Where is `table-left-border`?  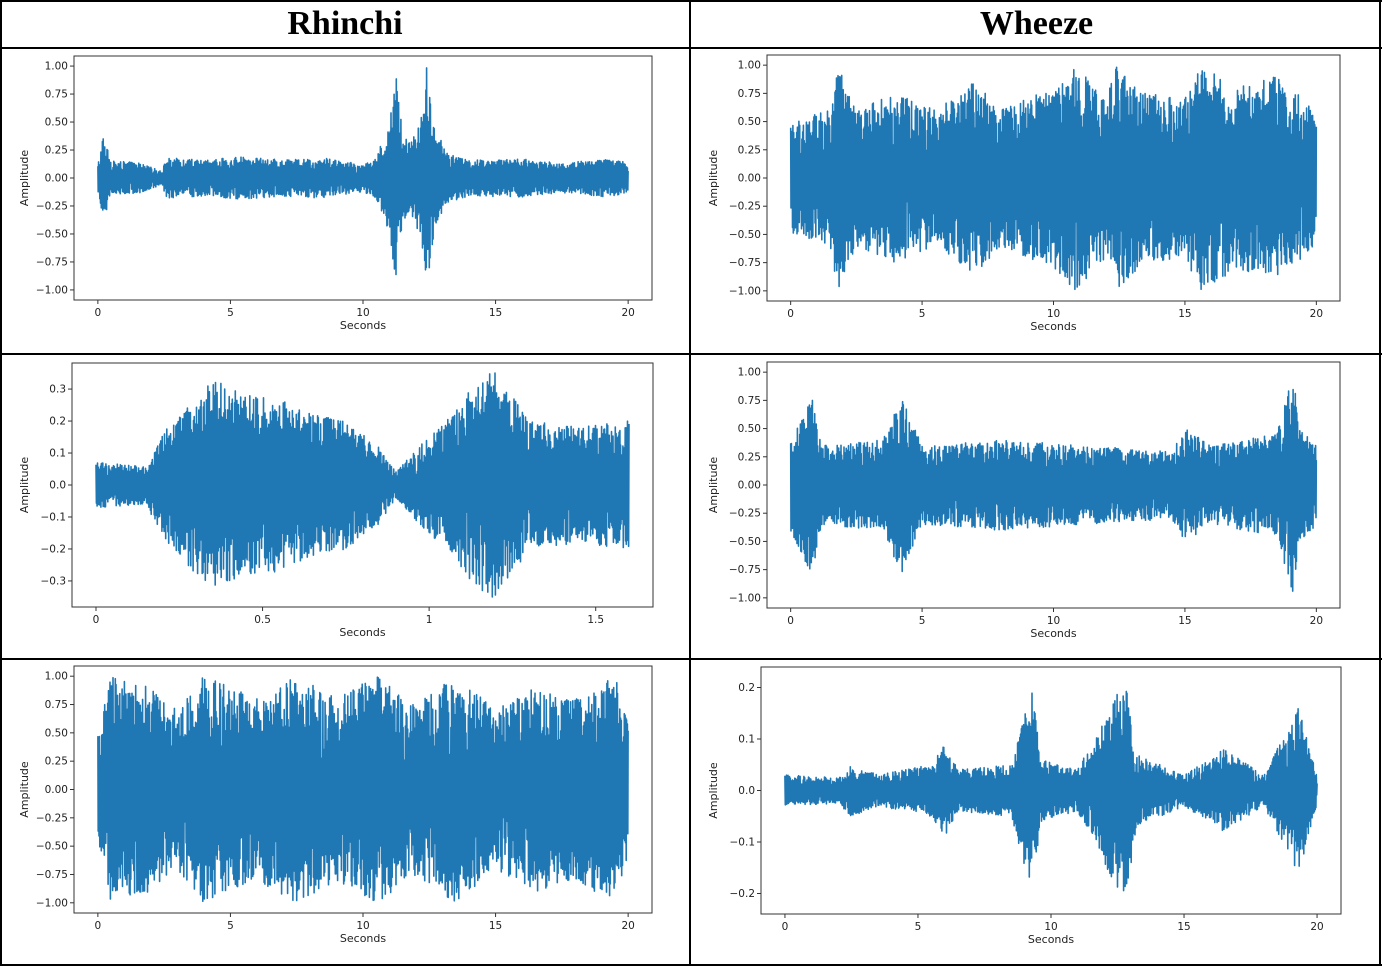
table-left-border is located at coordinates (1, 483).